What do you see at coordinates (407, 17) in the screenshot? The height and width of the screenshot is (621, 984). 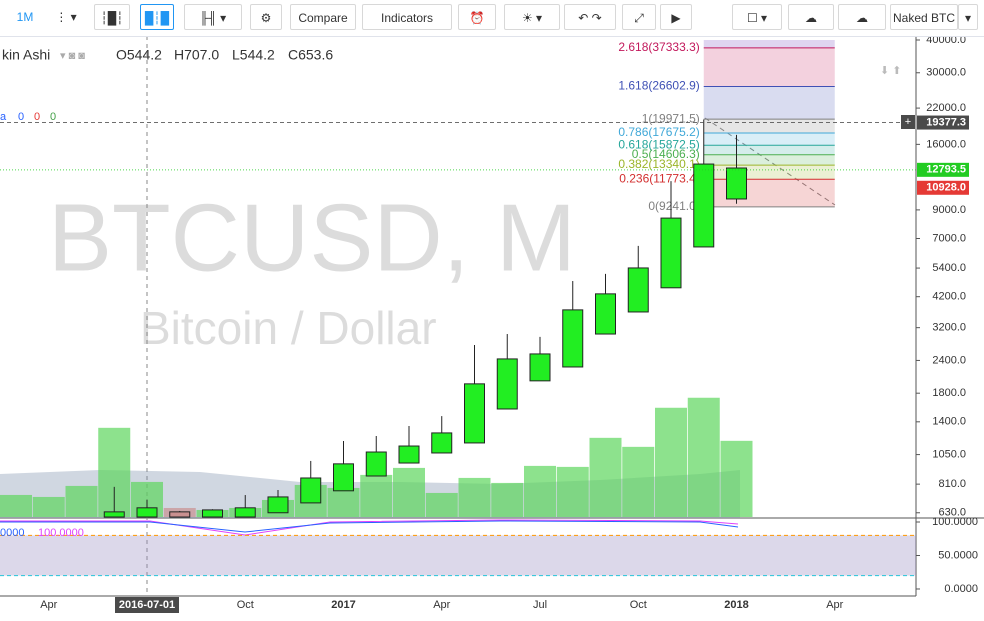 I see `indicators-button: Indicators` at bounding box center [407, 17].